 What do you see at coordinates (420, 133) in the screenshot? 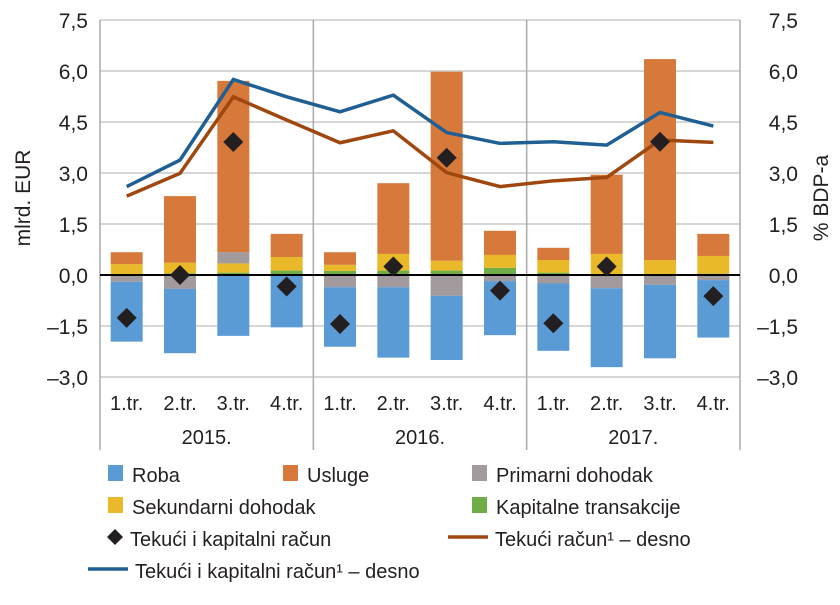
I see `line-tk_line` at bounding box center [420, 133].